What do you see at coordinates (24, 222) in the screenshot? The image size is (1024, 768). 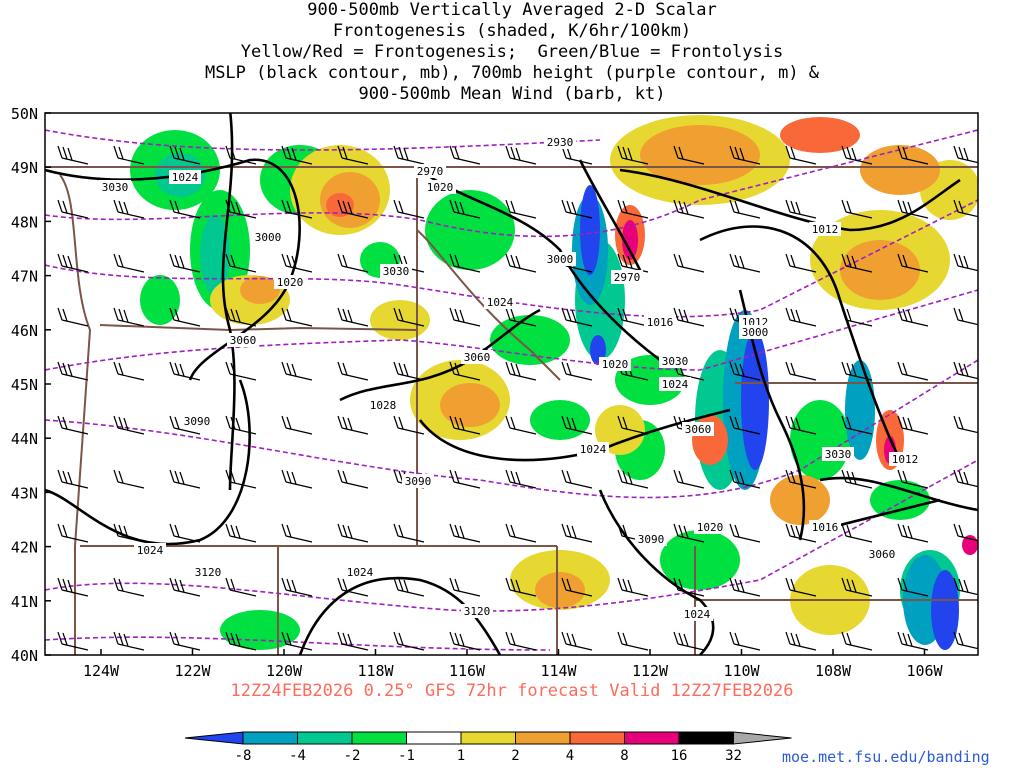 I see `lat-label: 48N` at bounding box center [24, 222].